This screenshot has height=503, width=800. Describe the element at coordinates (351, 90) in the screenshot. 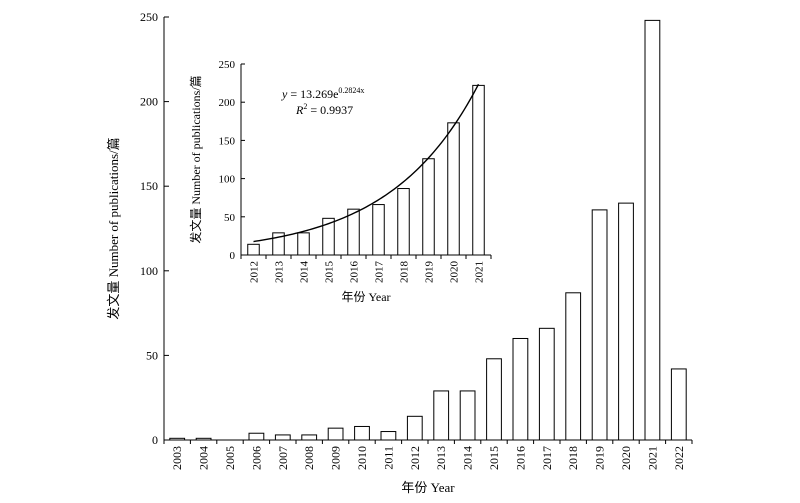

I see `fit-equation-exponent: 0.2824x` at that location.